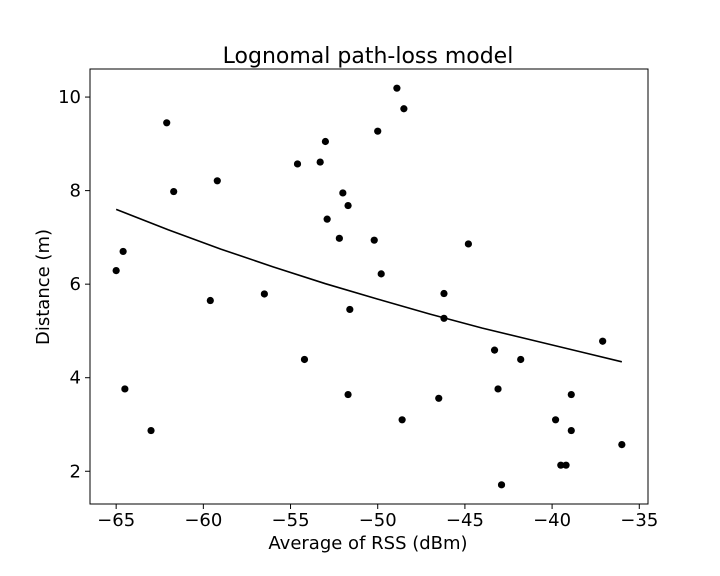 This screenshot has width=720, height=576. I want to click on x-tick-label: −40, so click(552, 520).